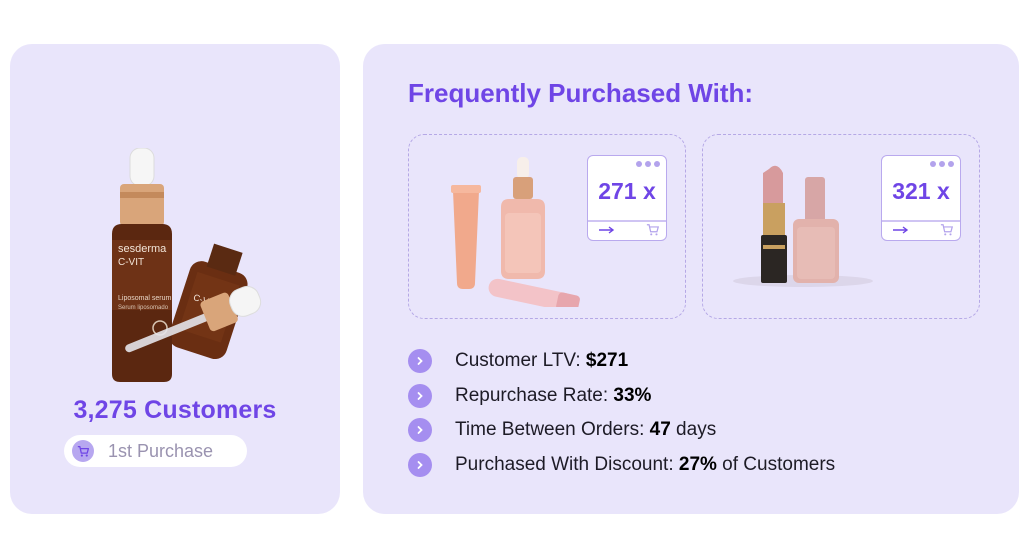 This screenshot has height=547, width=1024. I want to click on stat-label: Customer LTV:, so click(520, 361).